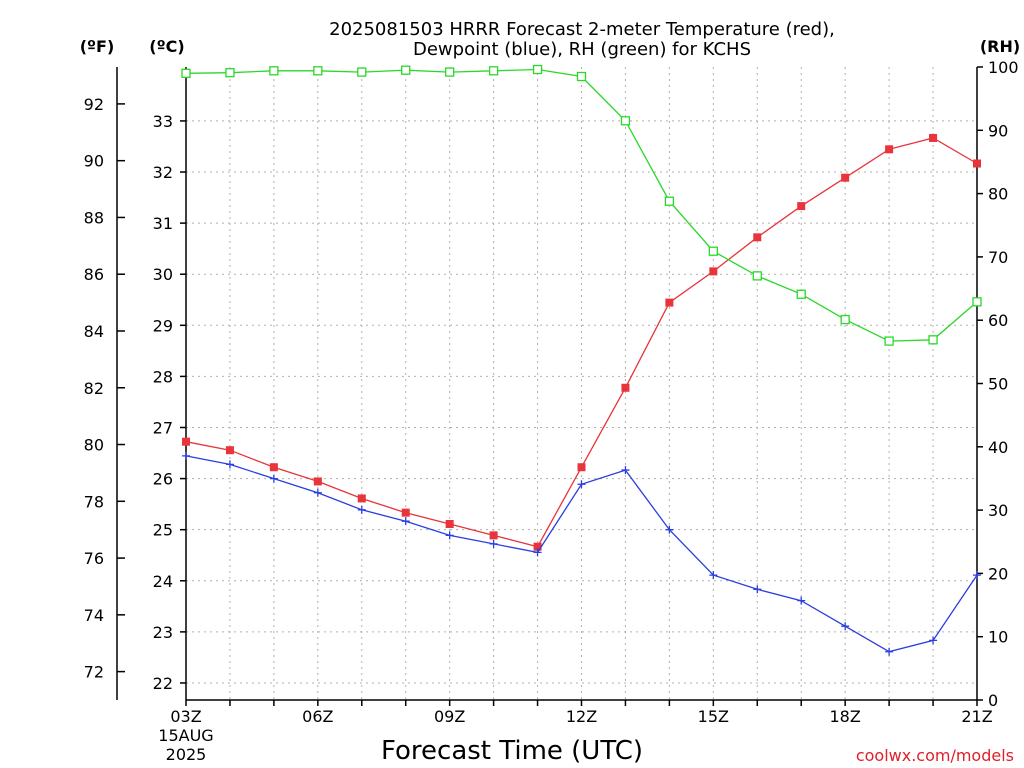 The height and width of the screenshot is (768, 1024). I want to click on x-tick-label: 12Z, so click(581, 716).